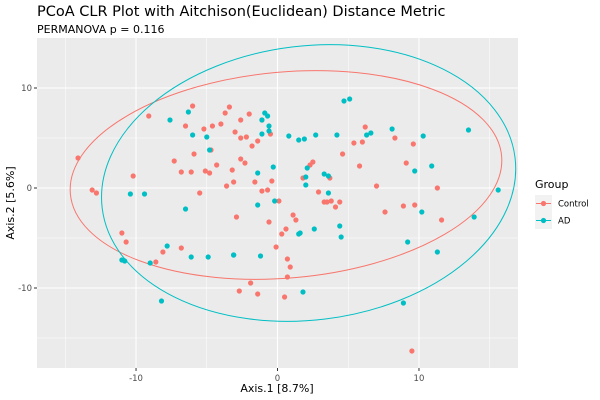  Describe the element at coordinates (29, 189) in the screenshot. I see `y-tick-label: 0` at that location.